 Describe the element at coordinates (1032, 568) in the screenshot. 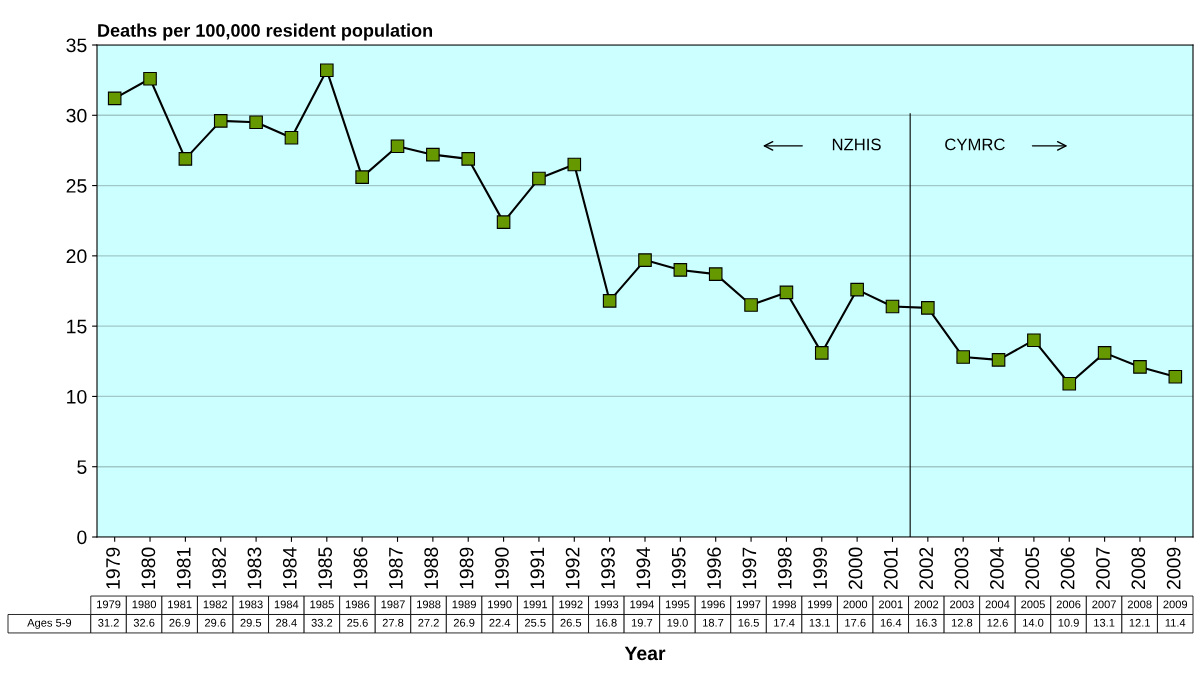

I see `x-tick-label: 2005` at that location.